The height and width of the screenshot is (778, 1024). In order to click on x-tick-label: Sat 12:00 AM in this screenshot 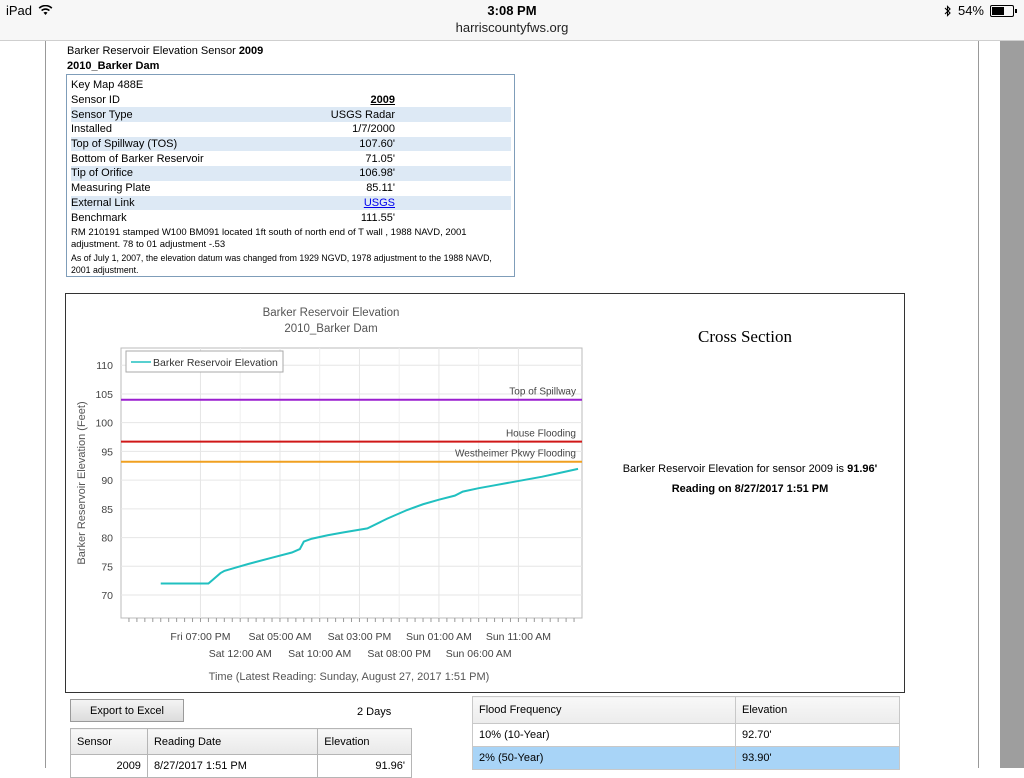, I will do `click(240, 654)`.